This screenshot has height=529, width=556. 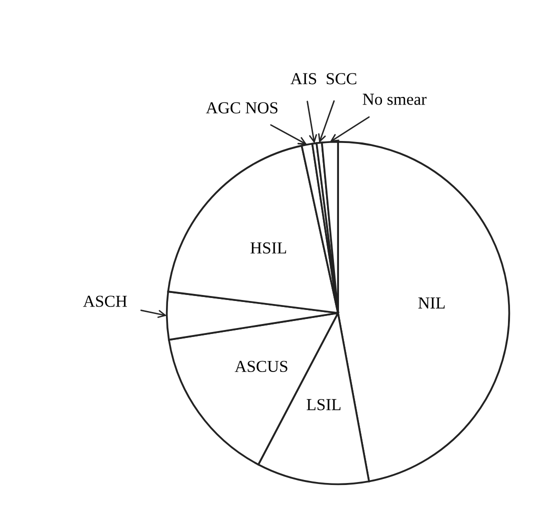 What do you see at coordinates (341, 78) in the screenshot?
I see `slice-label: SCC` at bounding box center [341, 78].